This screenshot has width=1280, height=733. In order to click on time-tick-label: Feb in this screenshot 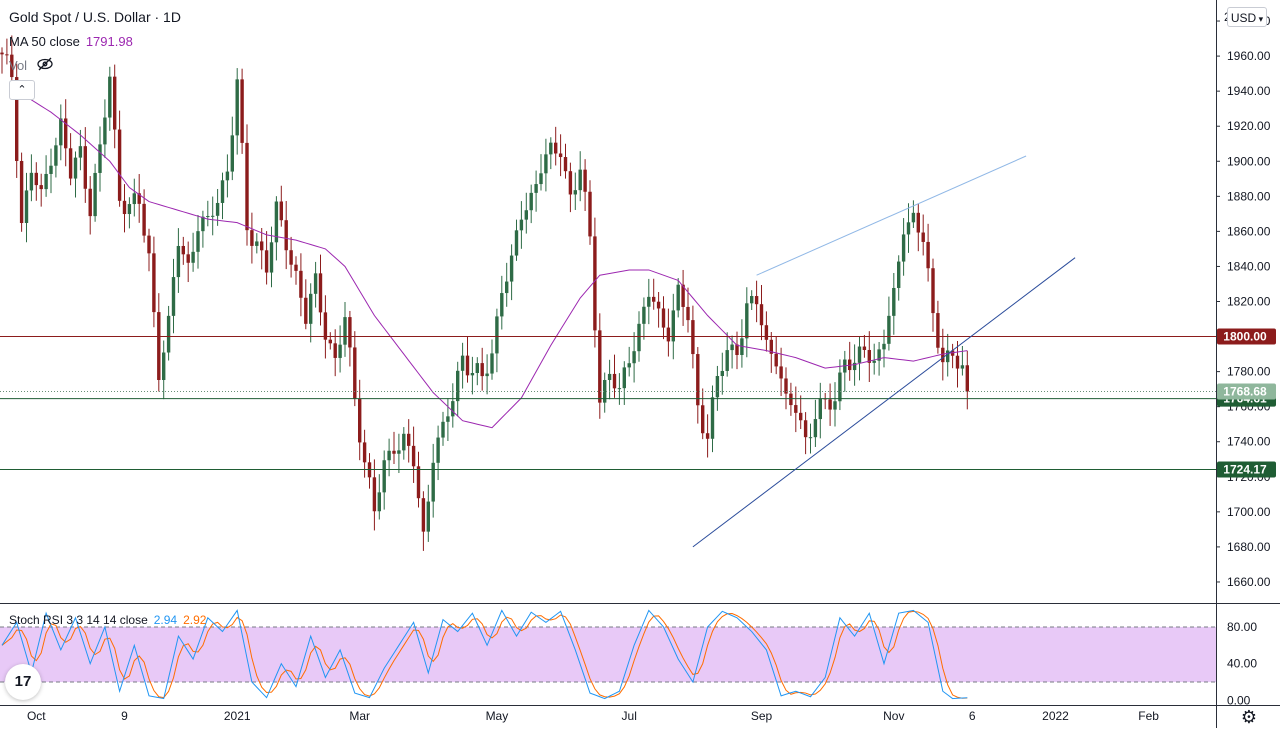, I will do `click(1148, 716)`.